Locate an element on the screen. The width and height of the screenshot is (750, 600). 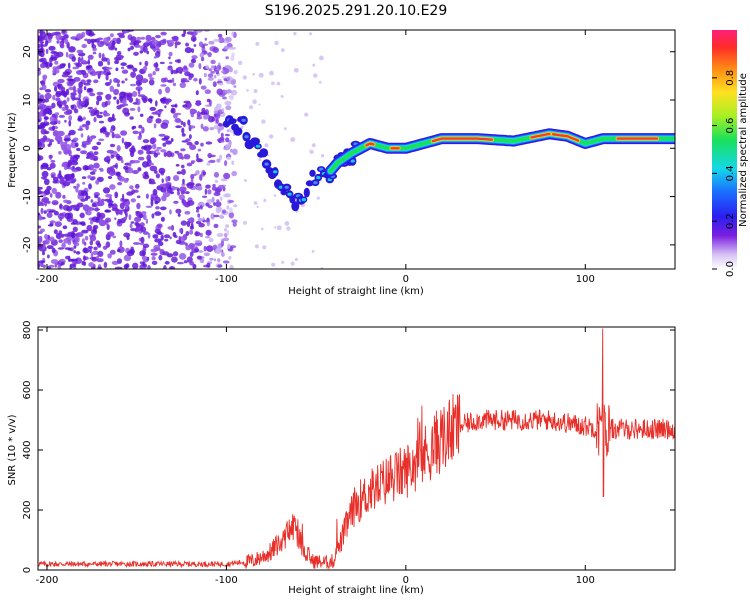
colorbar-tick-label: 0.0 is located at coordinates (730, 269).